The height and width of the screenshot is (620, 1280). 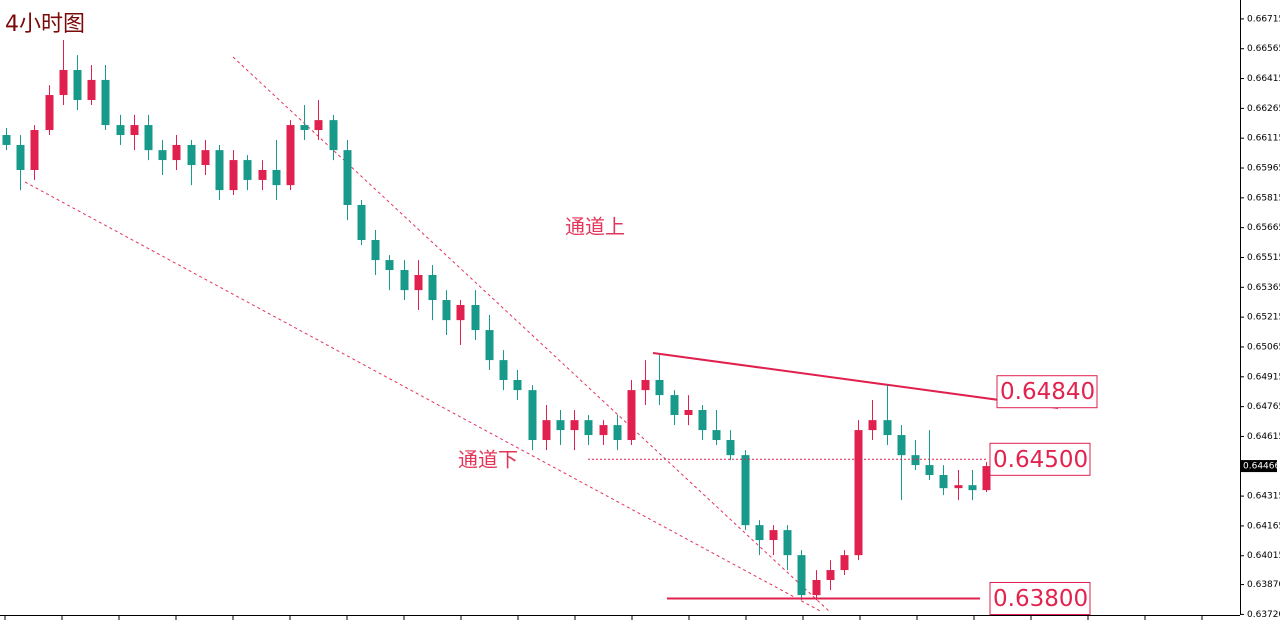 I want to click on y-tick-label: 0.65815, so click(x=1263, y=198).